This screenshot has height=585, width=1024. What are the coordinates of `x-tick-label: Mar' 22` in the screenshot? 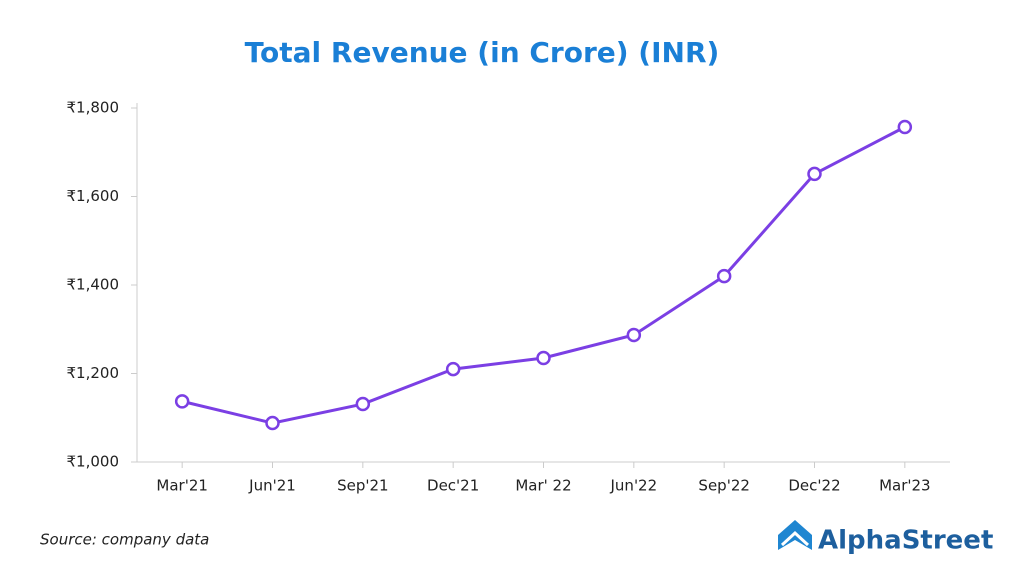 It's located at (543, 486).